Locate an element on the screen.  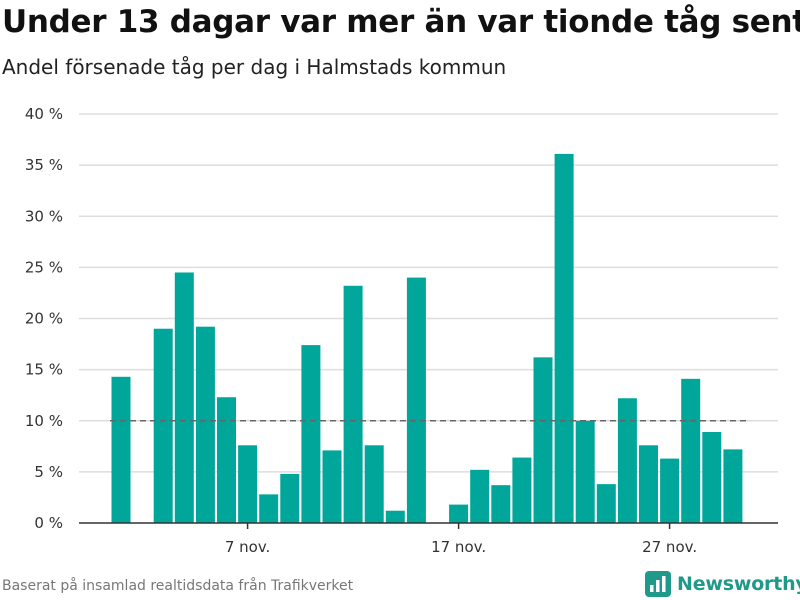
y-tick-label: 0 % is located at coordinates (48, 523).